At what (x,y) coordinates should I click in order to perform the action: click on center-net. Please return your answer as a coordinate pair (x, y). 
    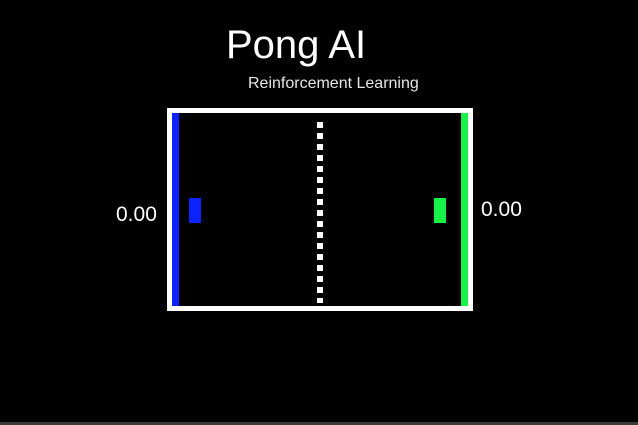
    Looking at the image, I should click on (320, 212).